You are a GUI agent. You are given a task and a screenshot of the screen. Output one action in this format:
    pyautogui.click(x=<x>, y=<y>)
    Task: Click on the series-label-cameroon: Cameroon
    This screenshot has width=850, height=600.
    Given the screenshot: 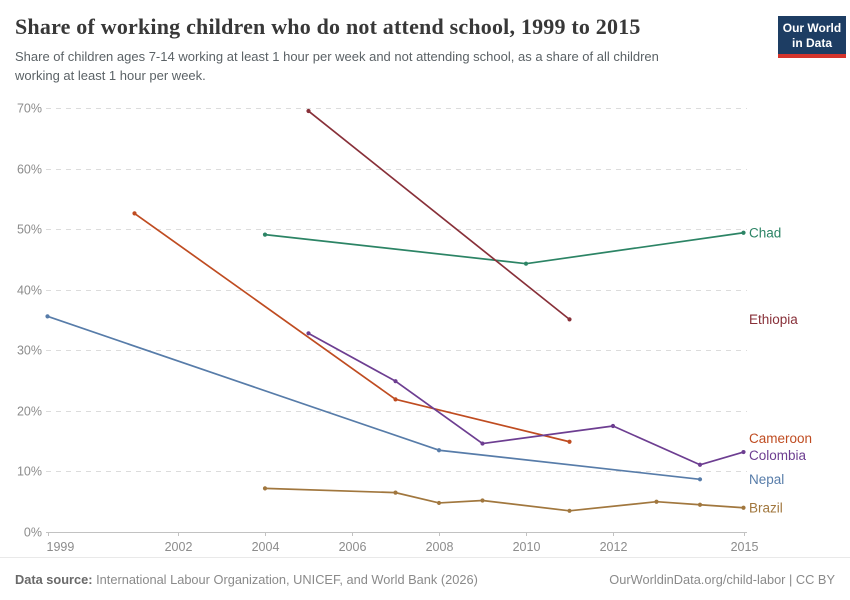 What is the action you would take?
    pyautogui.click(x=780, y=438)
    